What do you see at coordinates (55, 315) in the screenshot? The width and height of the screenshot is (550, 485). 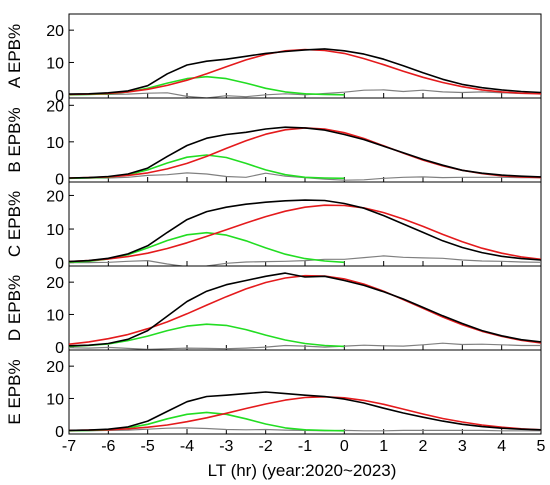 I see `panel-d-y-tick-label: 10` at bounding box center [55, 315].